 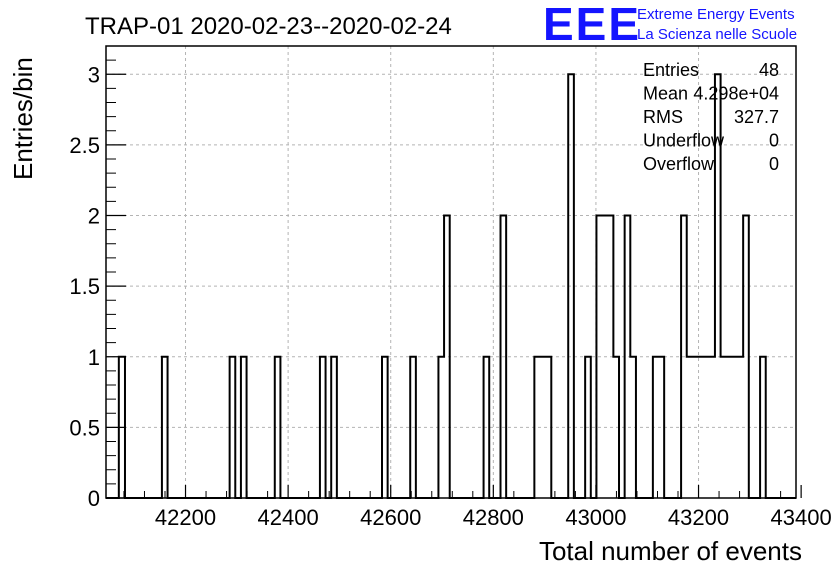 I want to click on x-tick-label: 42200, so click(x=185, y=517).